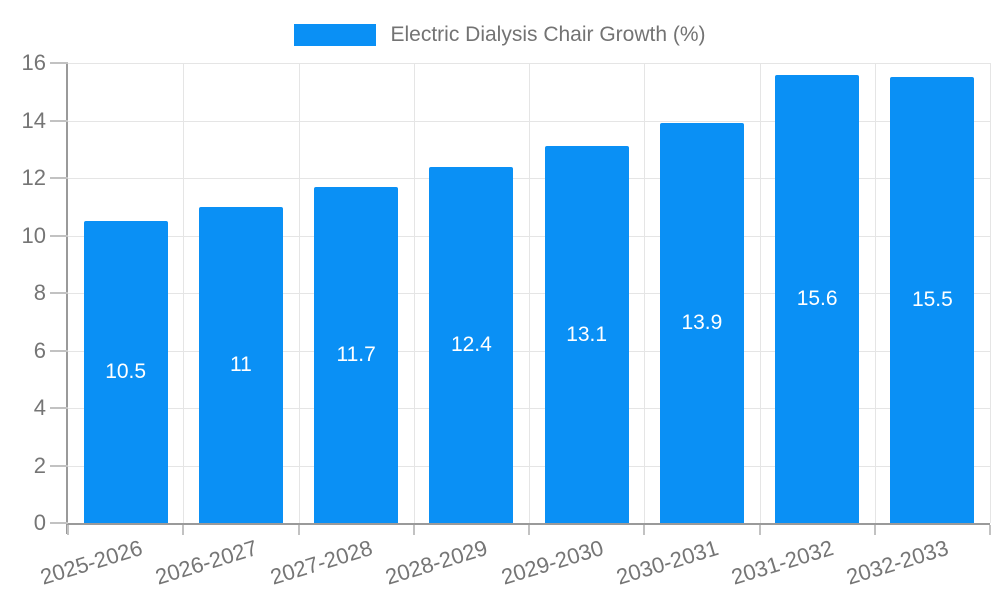 This screenshot has height=600, width=1000. I want to click on bar-value-label: 11, so click(240, 364).